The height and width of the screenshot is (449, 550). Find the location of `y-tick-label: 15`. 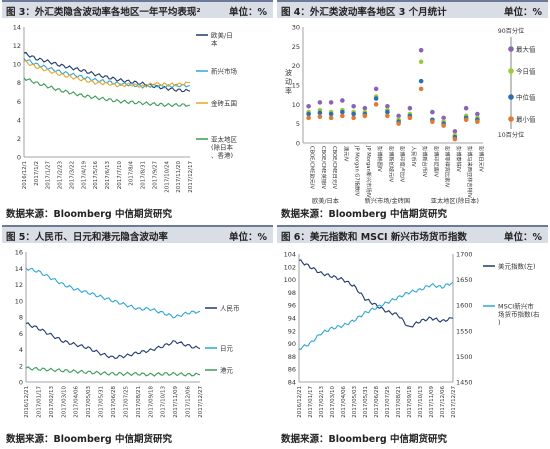

y-tick-label: 15 is located at coordinates (296, 86).